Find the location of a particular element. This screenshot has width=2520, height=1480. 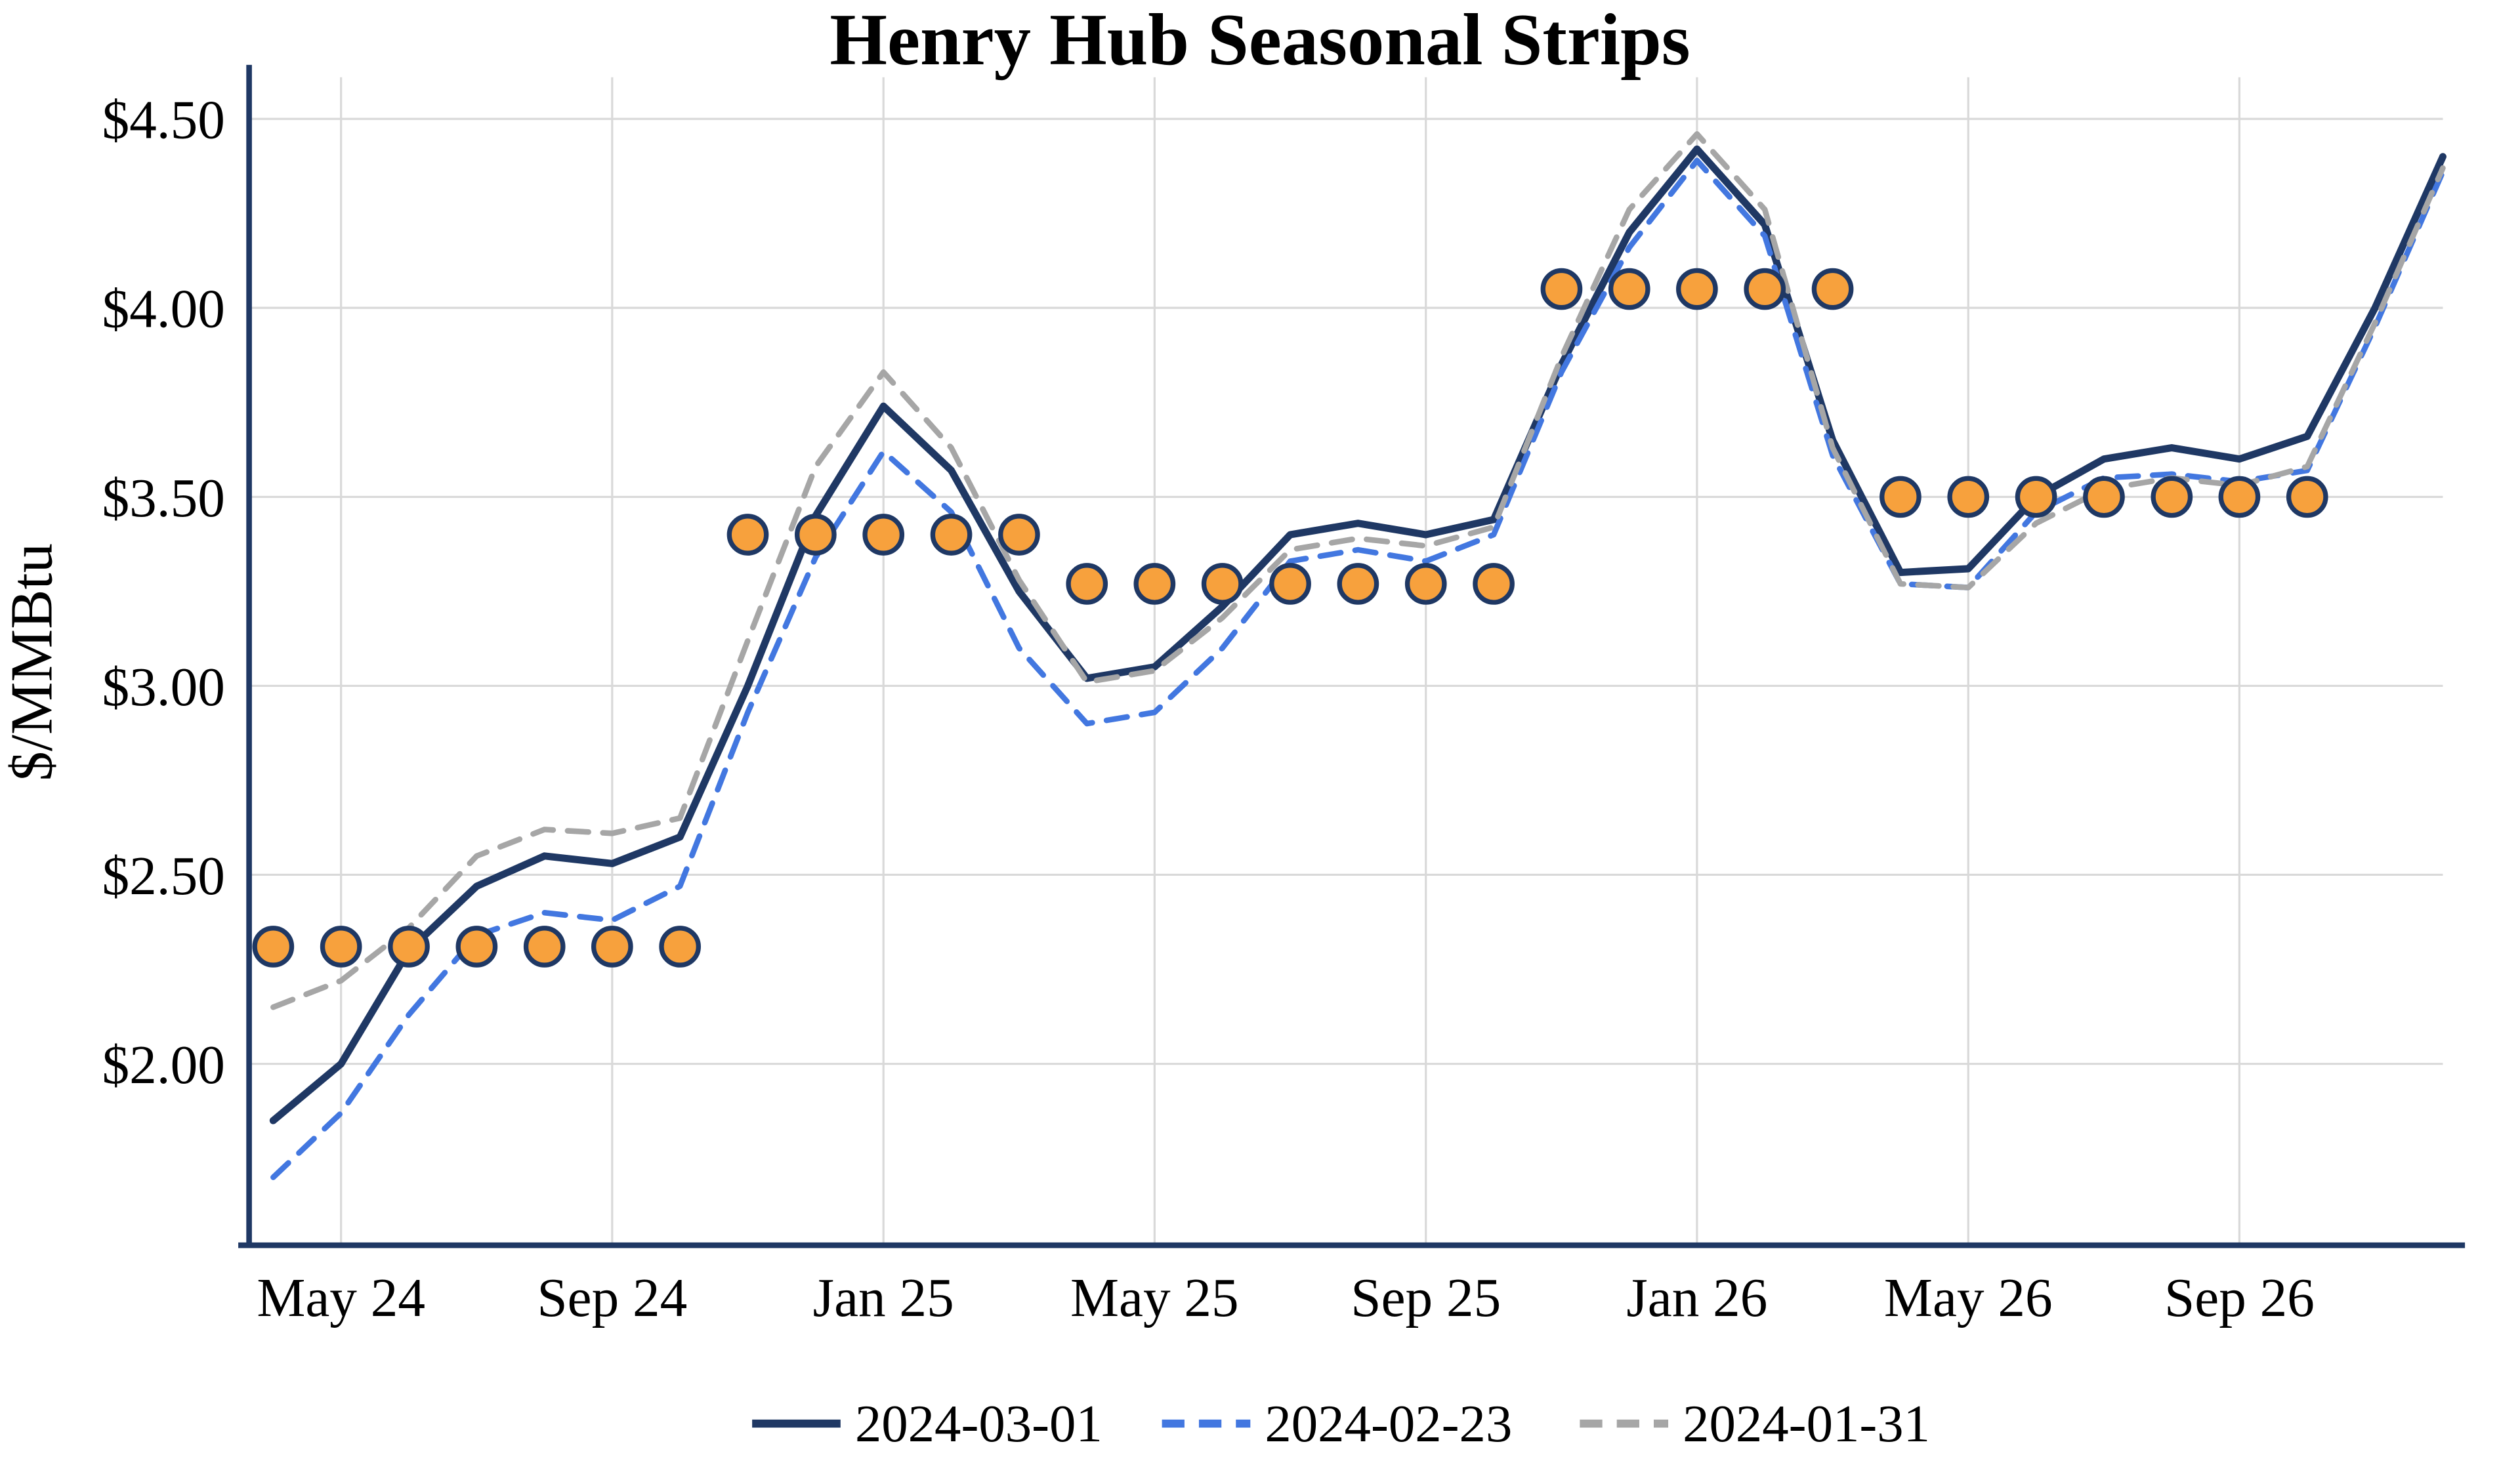

y-tick-label: $3.00 is located at coordinates (163, 687).